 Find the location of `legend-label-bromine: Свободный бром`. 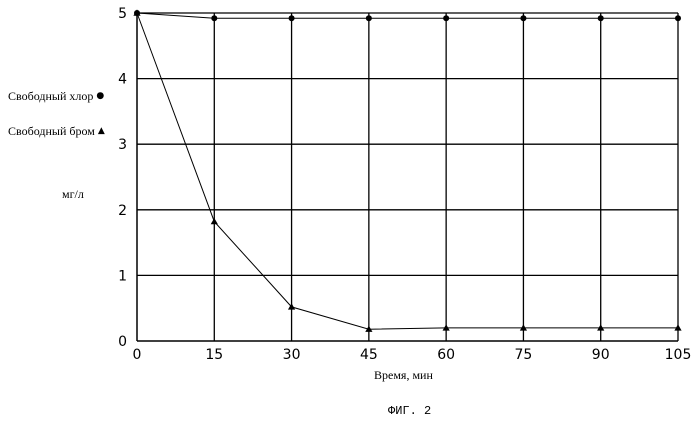

legend-label-bromine: Свободный бром is located at coordinates (51, 131).